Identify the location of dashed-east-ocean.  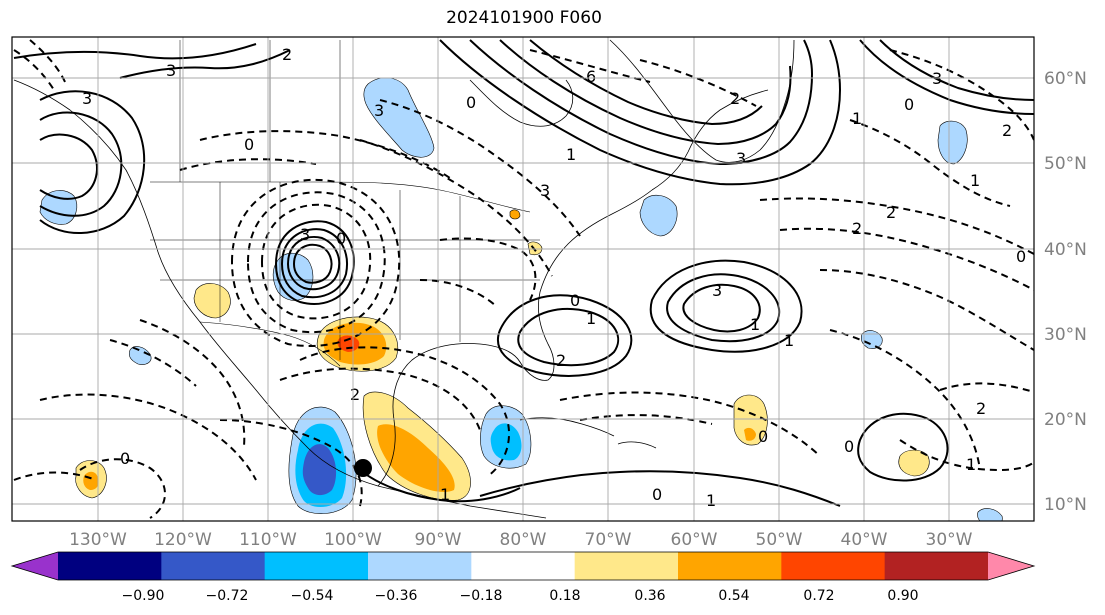
(488, 269).